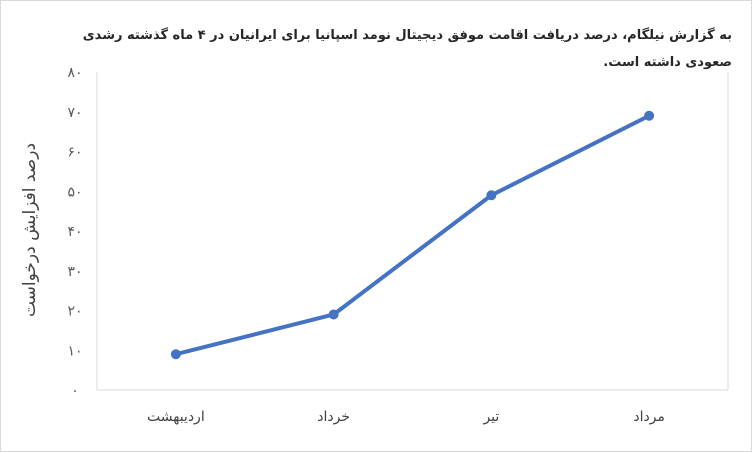  Describe the element at coordinates (649, 417) in the screenshot. I see `x-tick-label: مرداد` at that location.